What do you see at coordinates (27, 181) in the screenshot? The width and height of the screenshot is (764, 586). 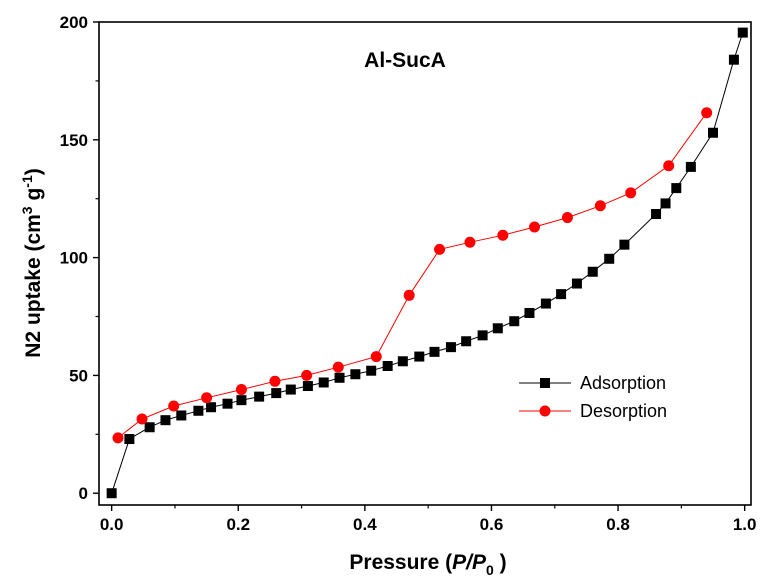 I see `y-axis-title-sup2: -1` at bounding box center [27, 181].